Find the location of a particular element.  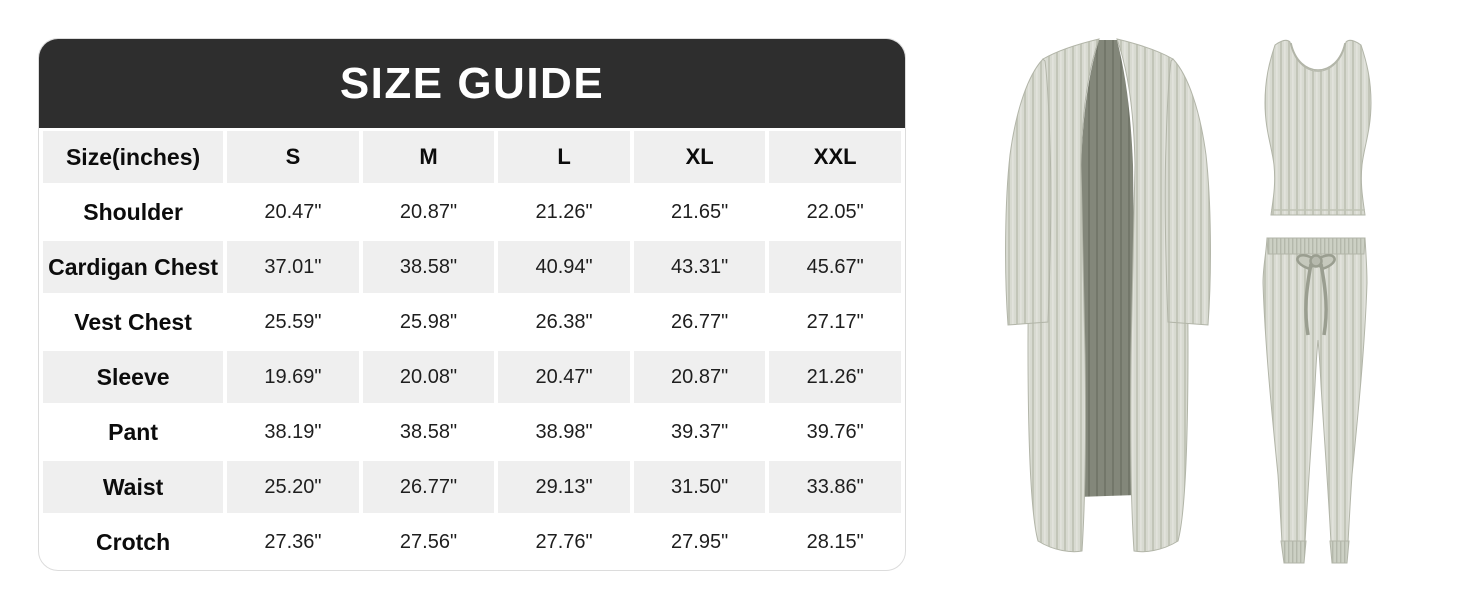

pants-left-cuff is located at coordinates (1293, 552).